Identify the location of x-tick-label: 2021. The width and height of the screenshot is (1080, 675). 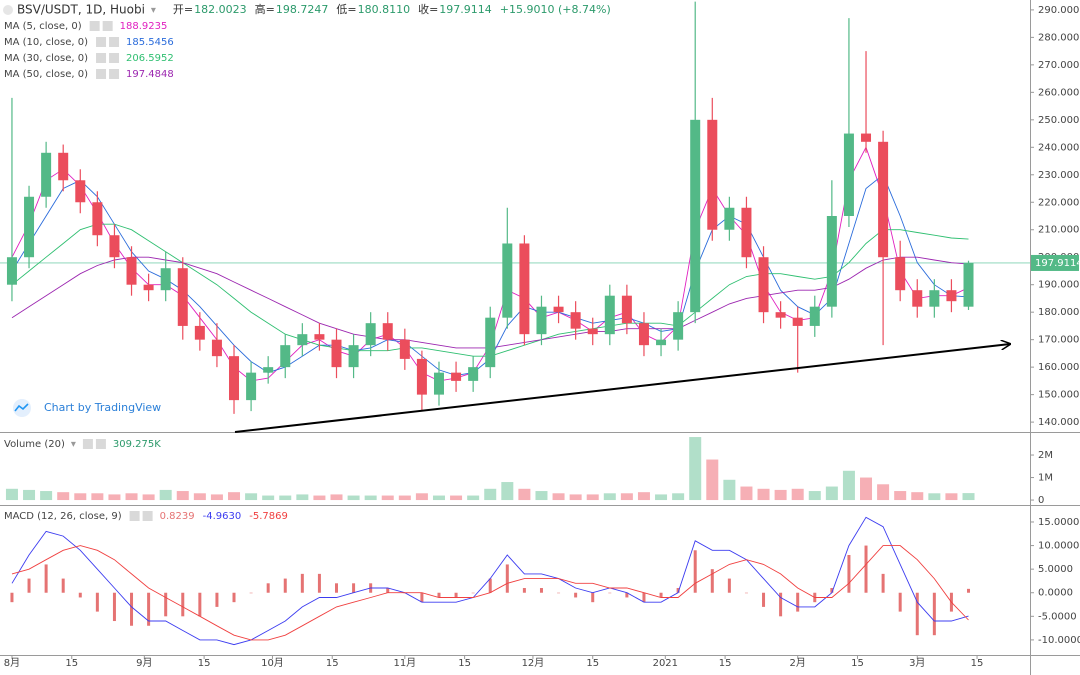
(665, 663).